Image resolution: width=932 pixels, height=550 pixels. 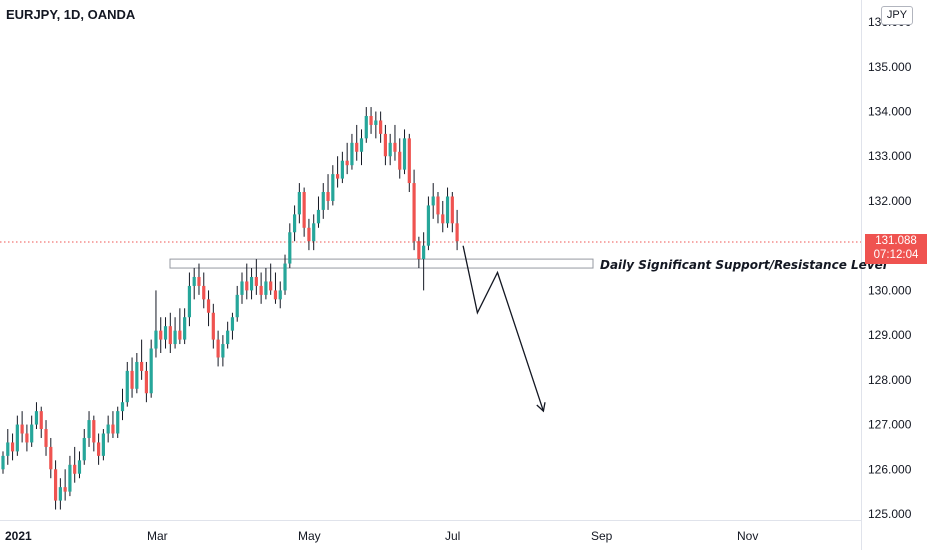 What do you see at coordinates (381, 536) in the screenshot?
I see `time-axis-labels: 2021 Mar May Jul Sep Nov` at bounding box center [381, 536].